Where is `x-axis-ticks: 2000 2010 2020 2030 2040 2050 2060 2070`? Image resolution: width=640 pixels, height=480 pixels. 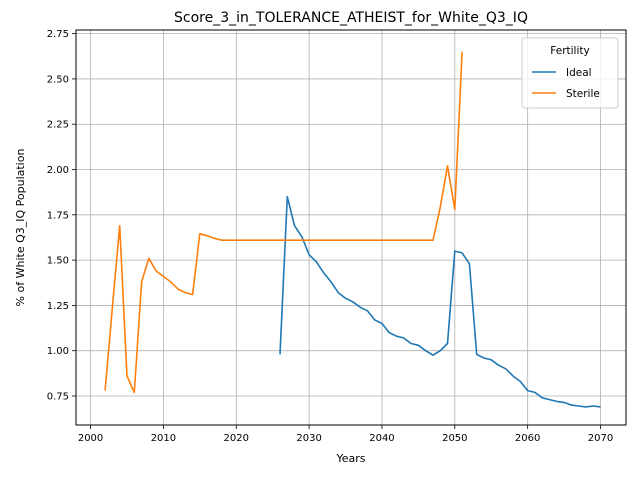
x-axis-ticks: 2000 2010 2020 2030 2040 2050 2060 2070 is located at coordinates (345, 434).